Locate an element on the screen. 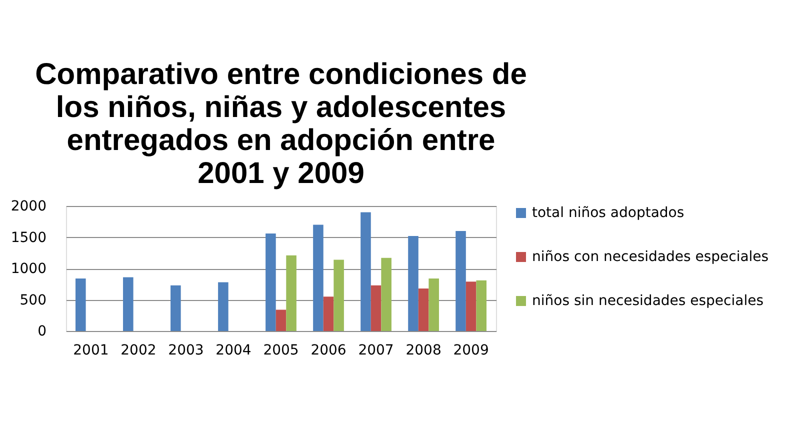 The height and width of the screenshot is (424, 786). text: Comparativo entre condiciones de is located at coordinates (281, 74).